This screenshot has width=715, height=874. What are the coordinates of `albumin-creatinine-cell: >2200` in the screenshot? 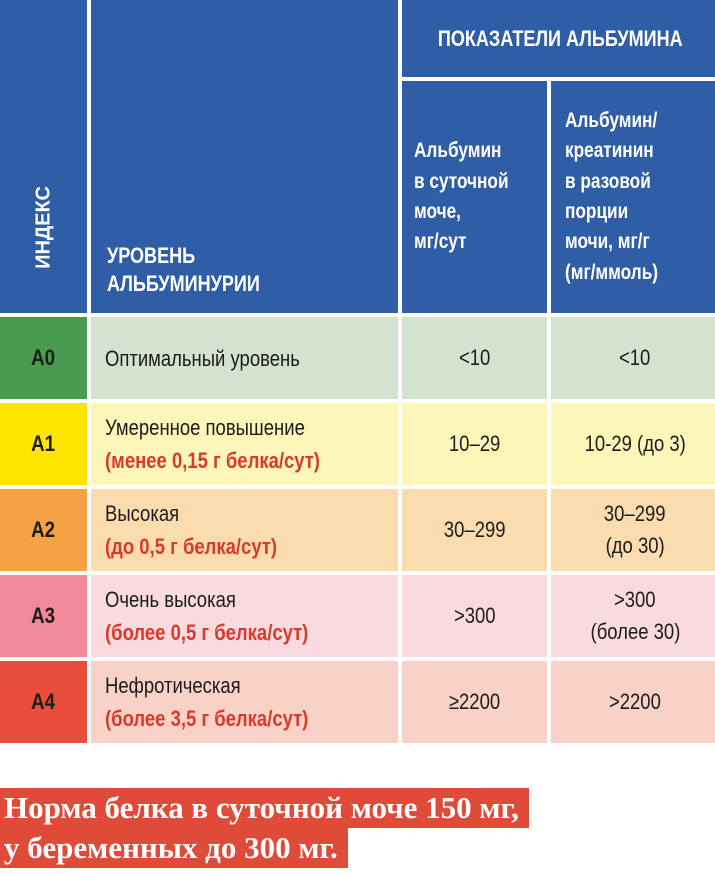 It's located at (633, 702).